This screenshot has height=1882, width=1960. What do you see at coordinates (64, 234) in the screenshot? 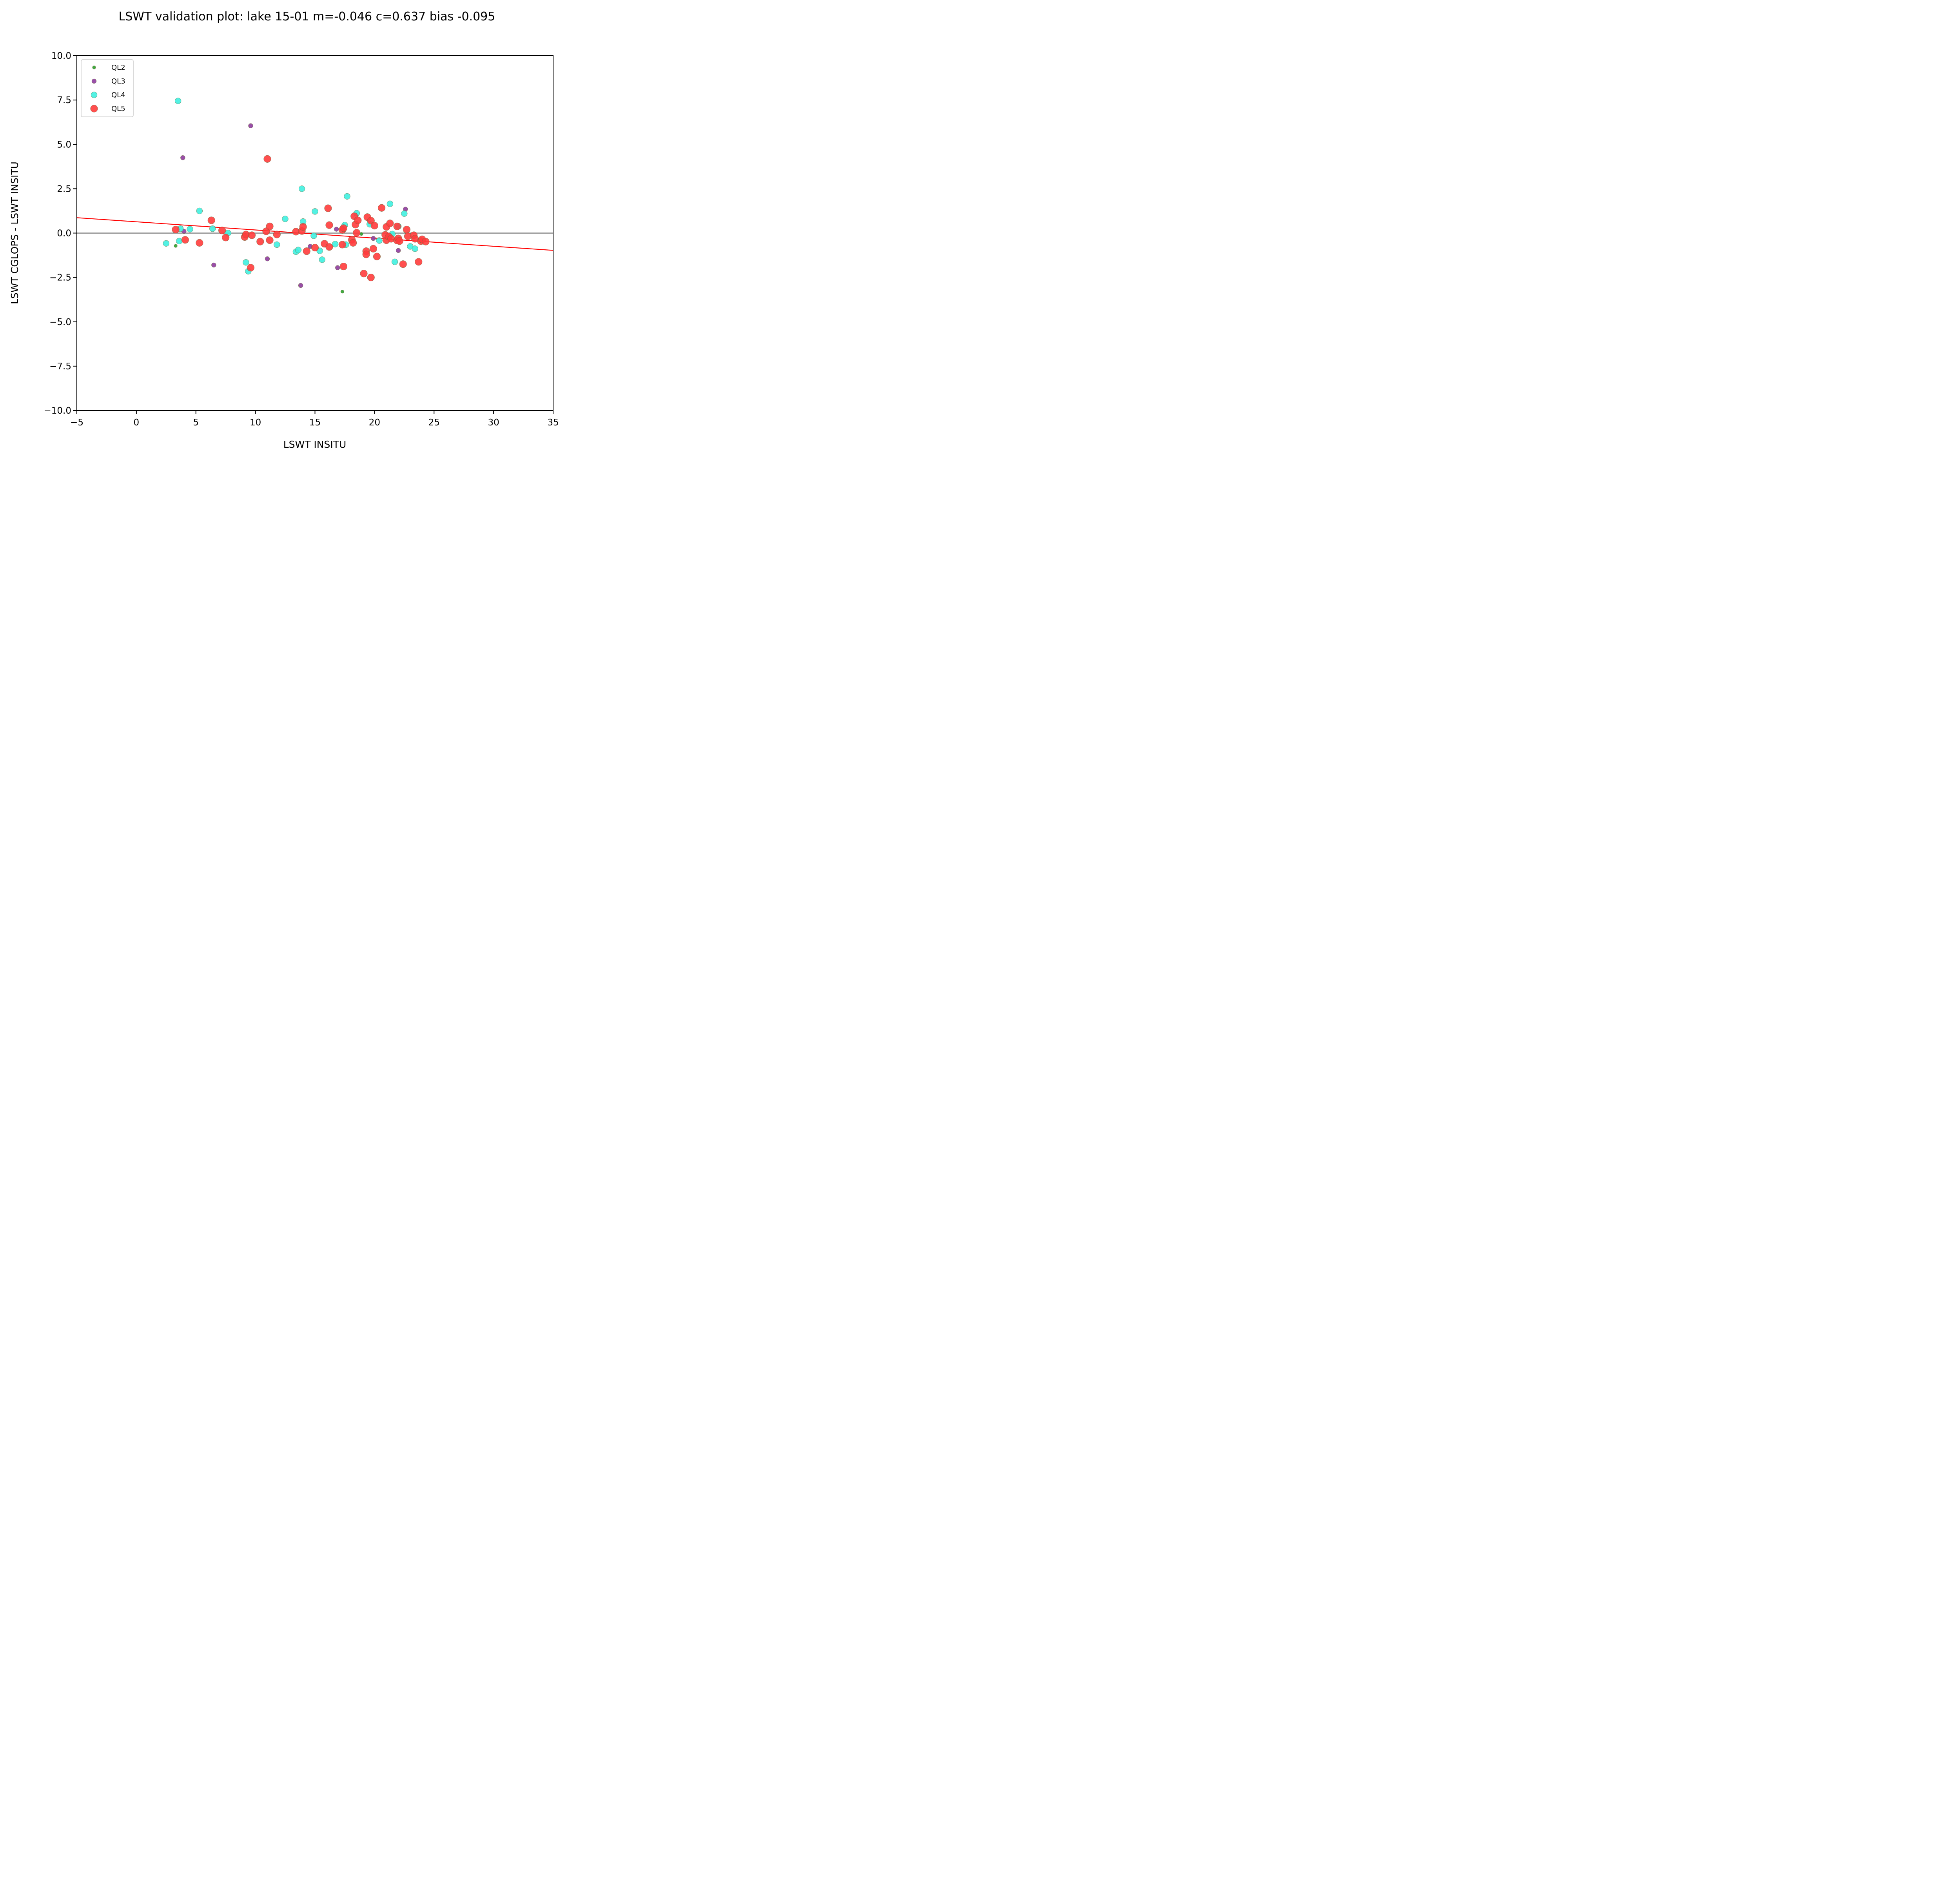
I see `y-tick-label: 0.0` at bounding box center [64, 234].